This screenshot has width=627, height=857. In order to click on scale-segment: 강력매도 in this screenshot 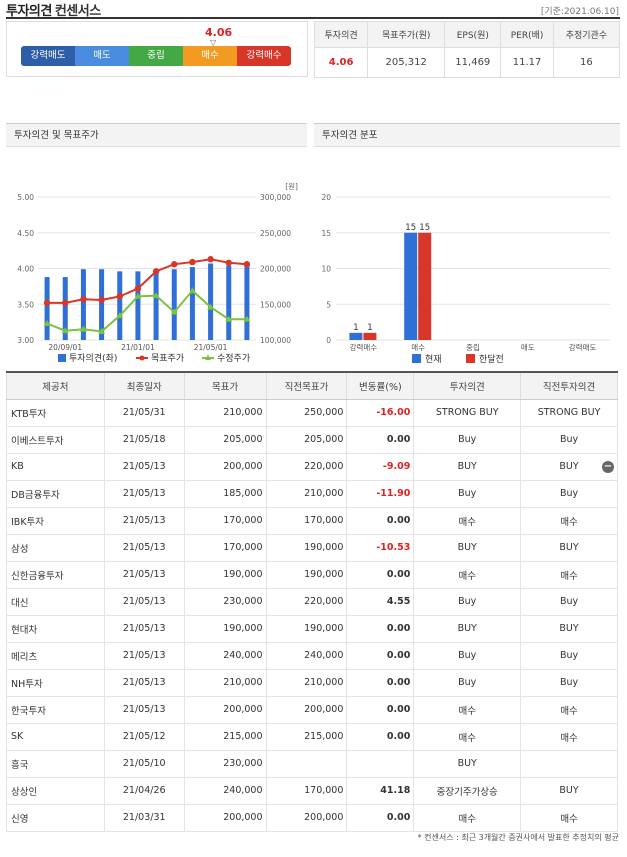, I will do `click(48, 56)`.